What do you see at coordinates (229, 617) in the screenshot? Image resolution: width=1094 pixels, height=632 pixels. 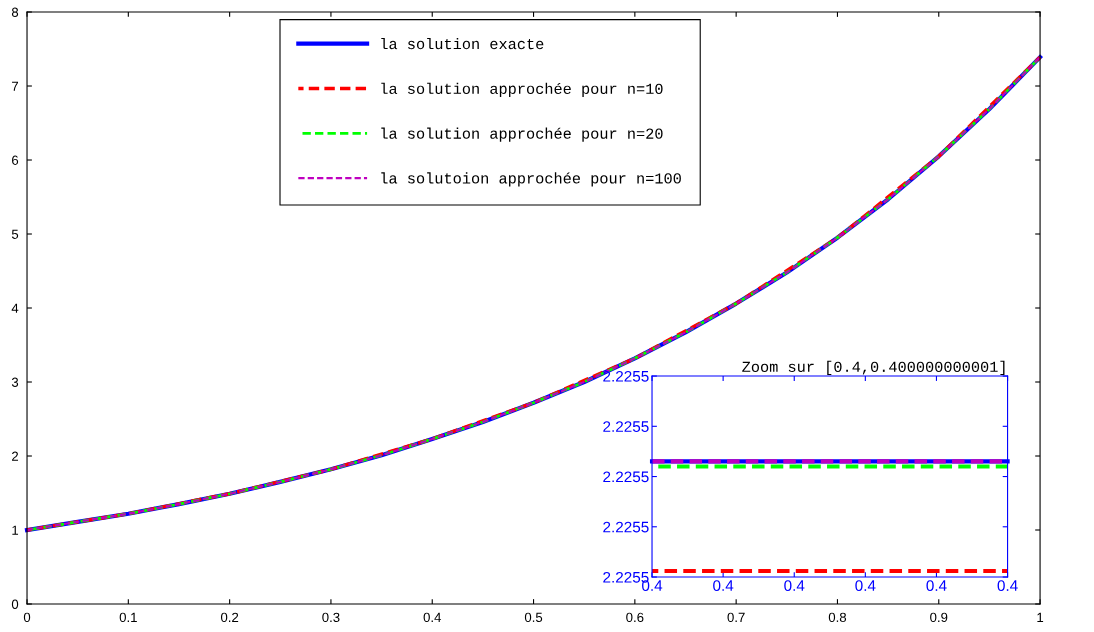 I see `x-tick-label: 0.2` at bounding box center [229, 617].